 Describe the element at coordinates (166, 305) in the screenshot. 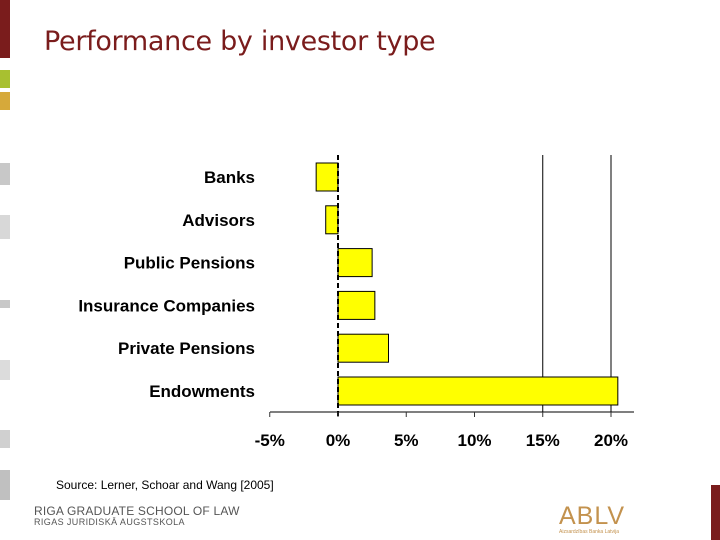

I see `category-label: Insurance Companies` at that location.